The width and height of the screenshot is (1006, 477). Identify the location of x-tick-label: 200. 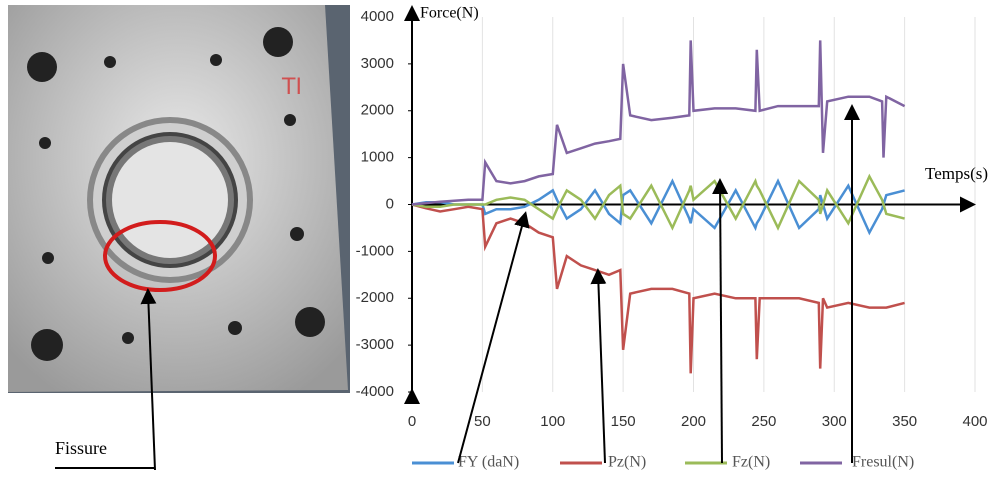
(693, 421).